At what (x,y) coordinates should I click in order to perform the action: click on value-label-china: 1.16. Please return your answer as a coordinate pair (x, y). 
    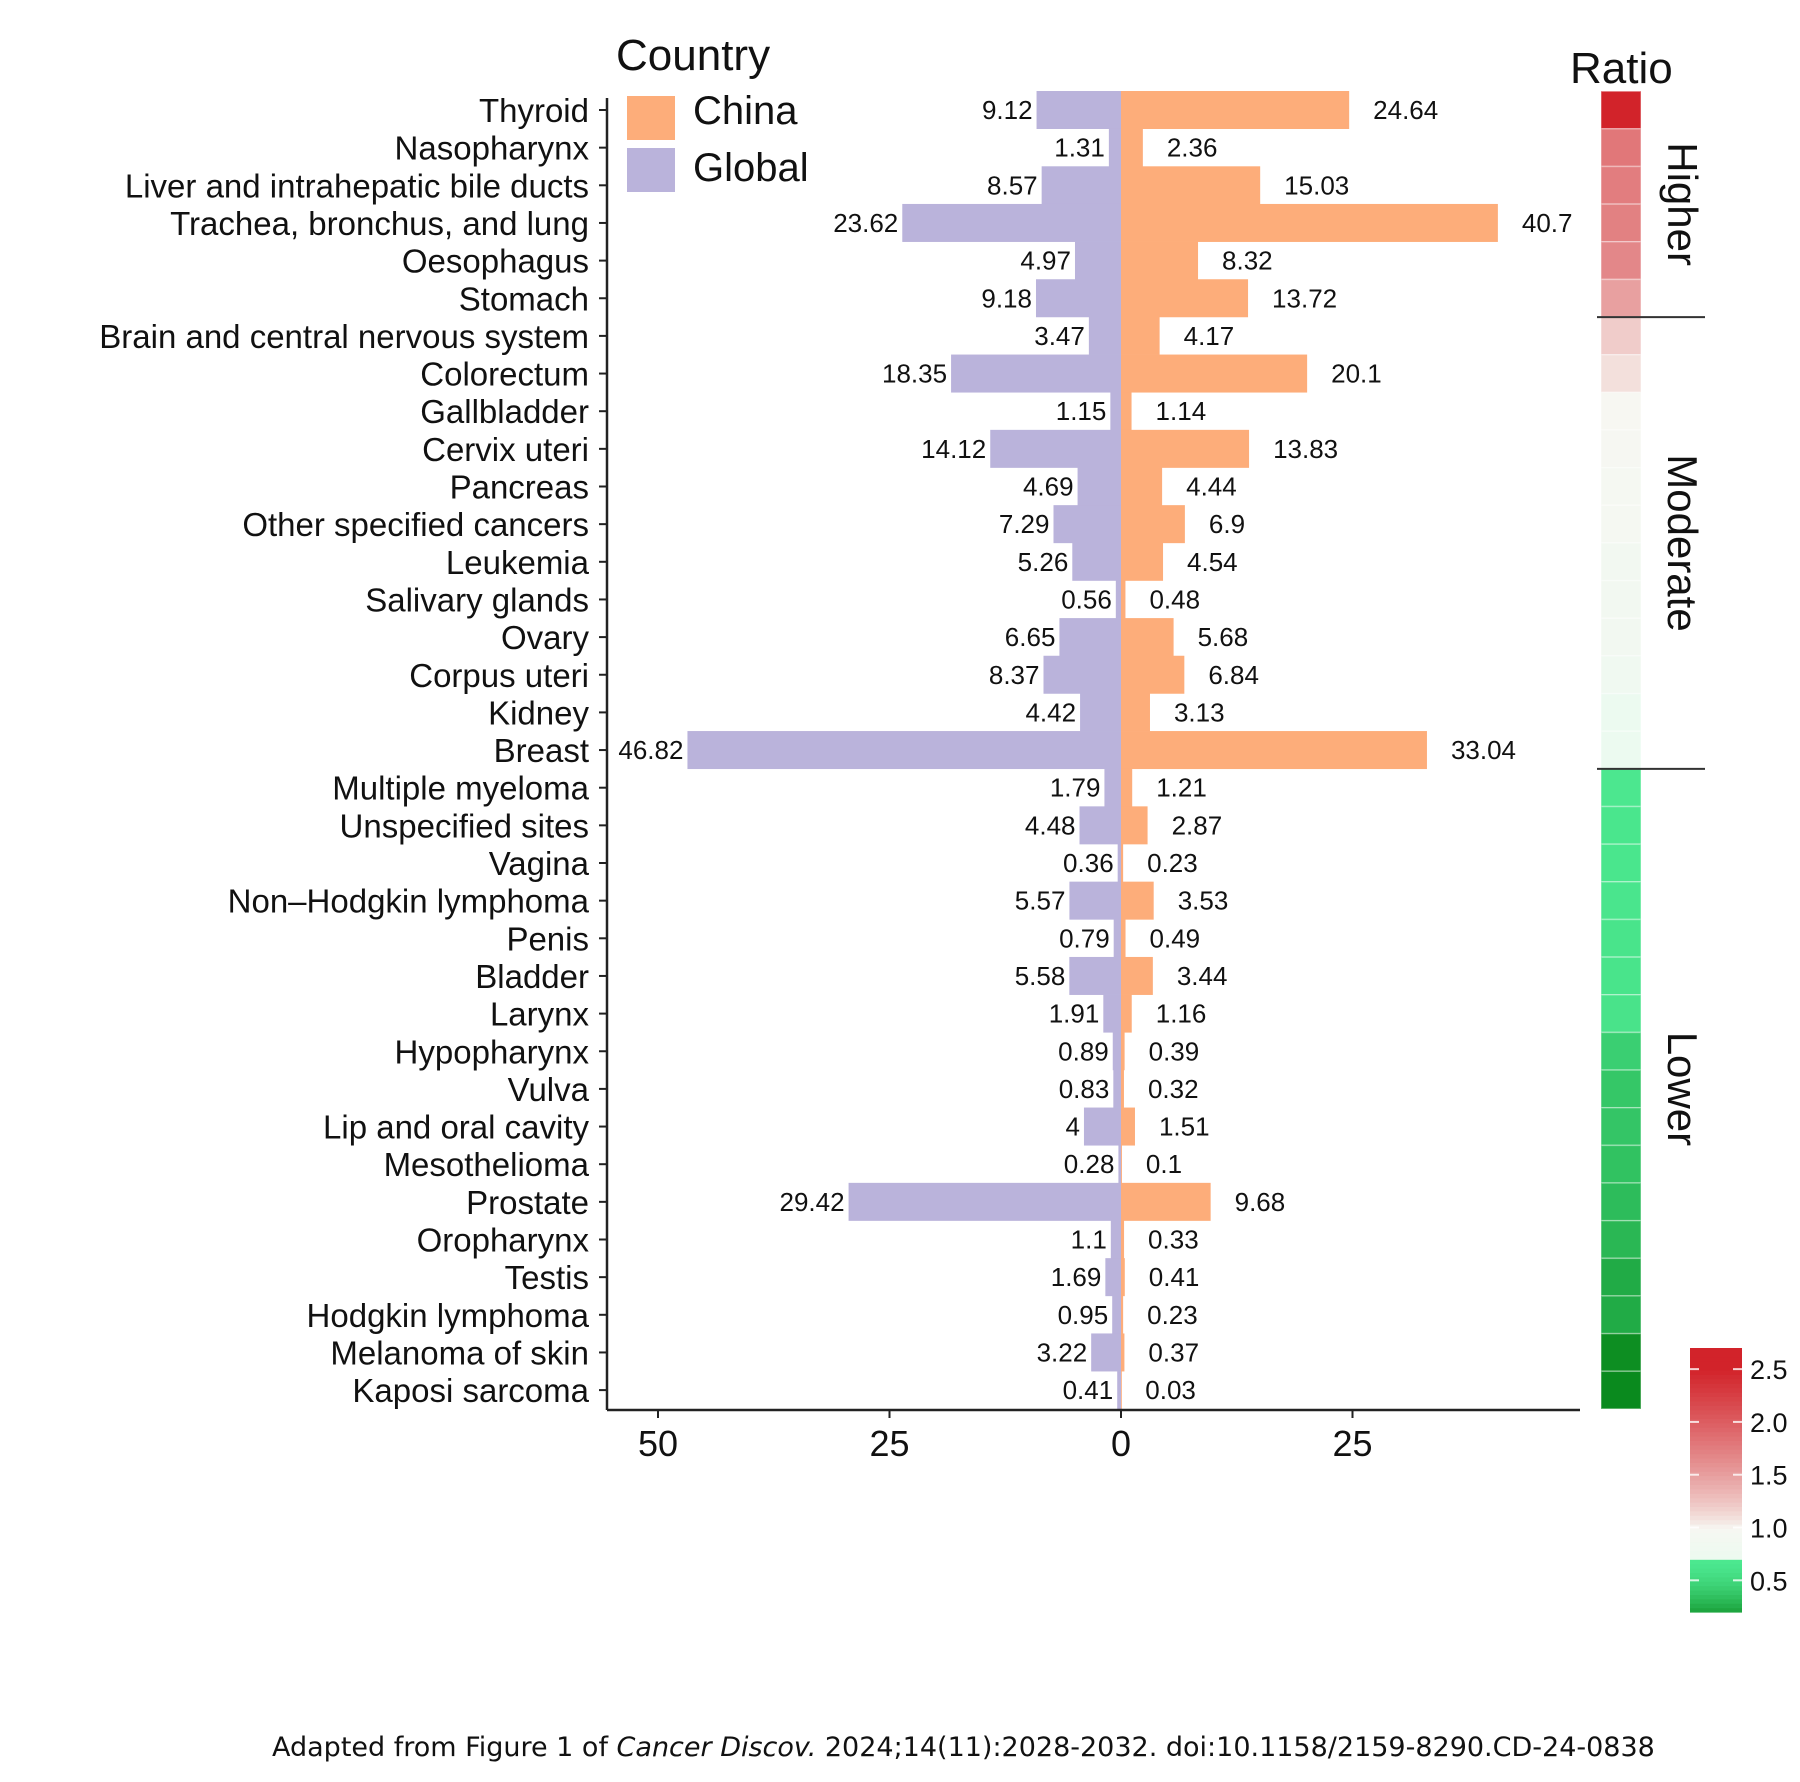
    Looking at the image, I should click on (1181, 1014).